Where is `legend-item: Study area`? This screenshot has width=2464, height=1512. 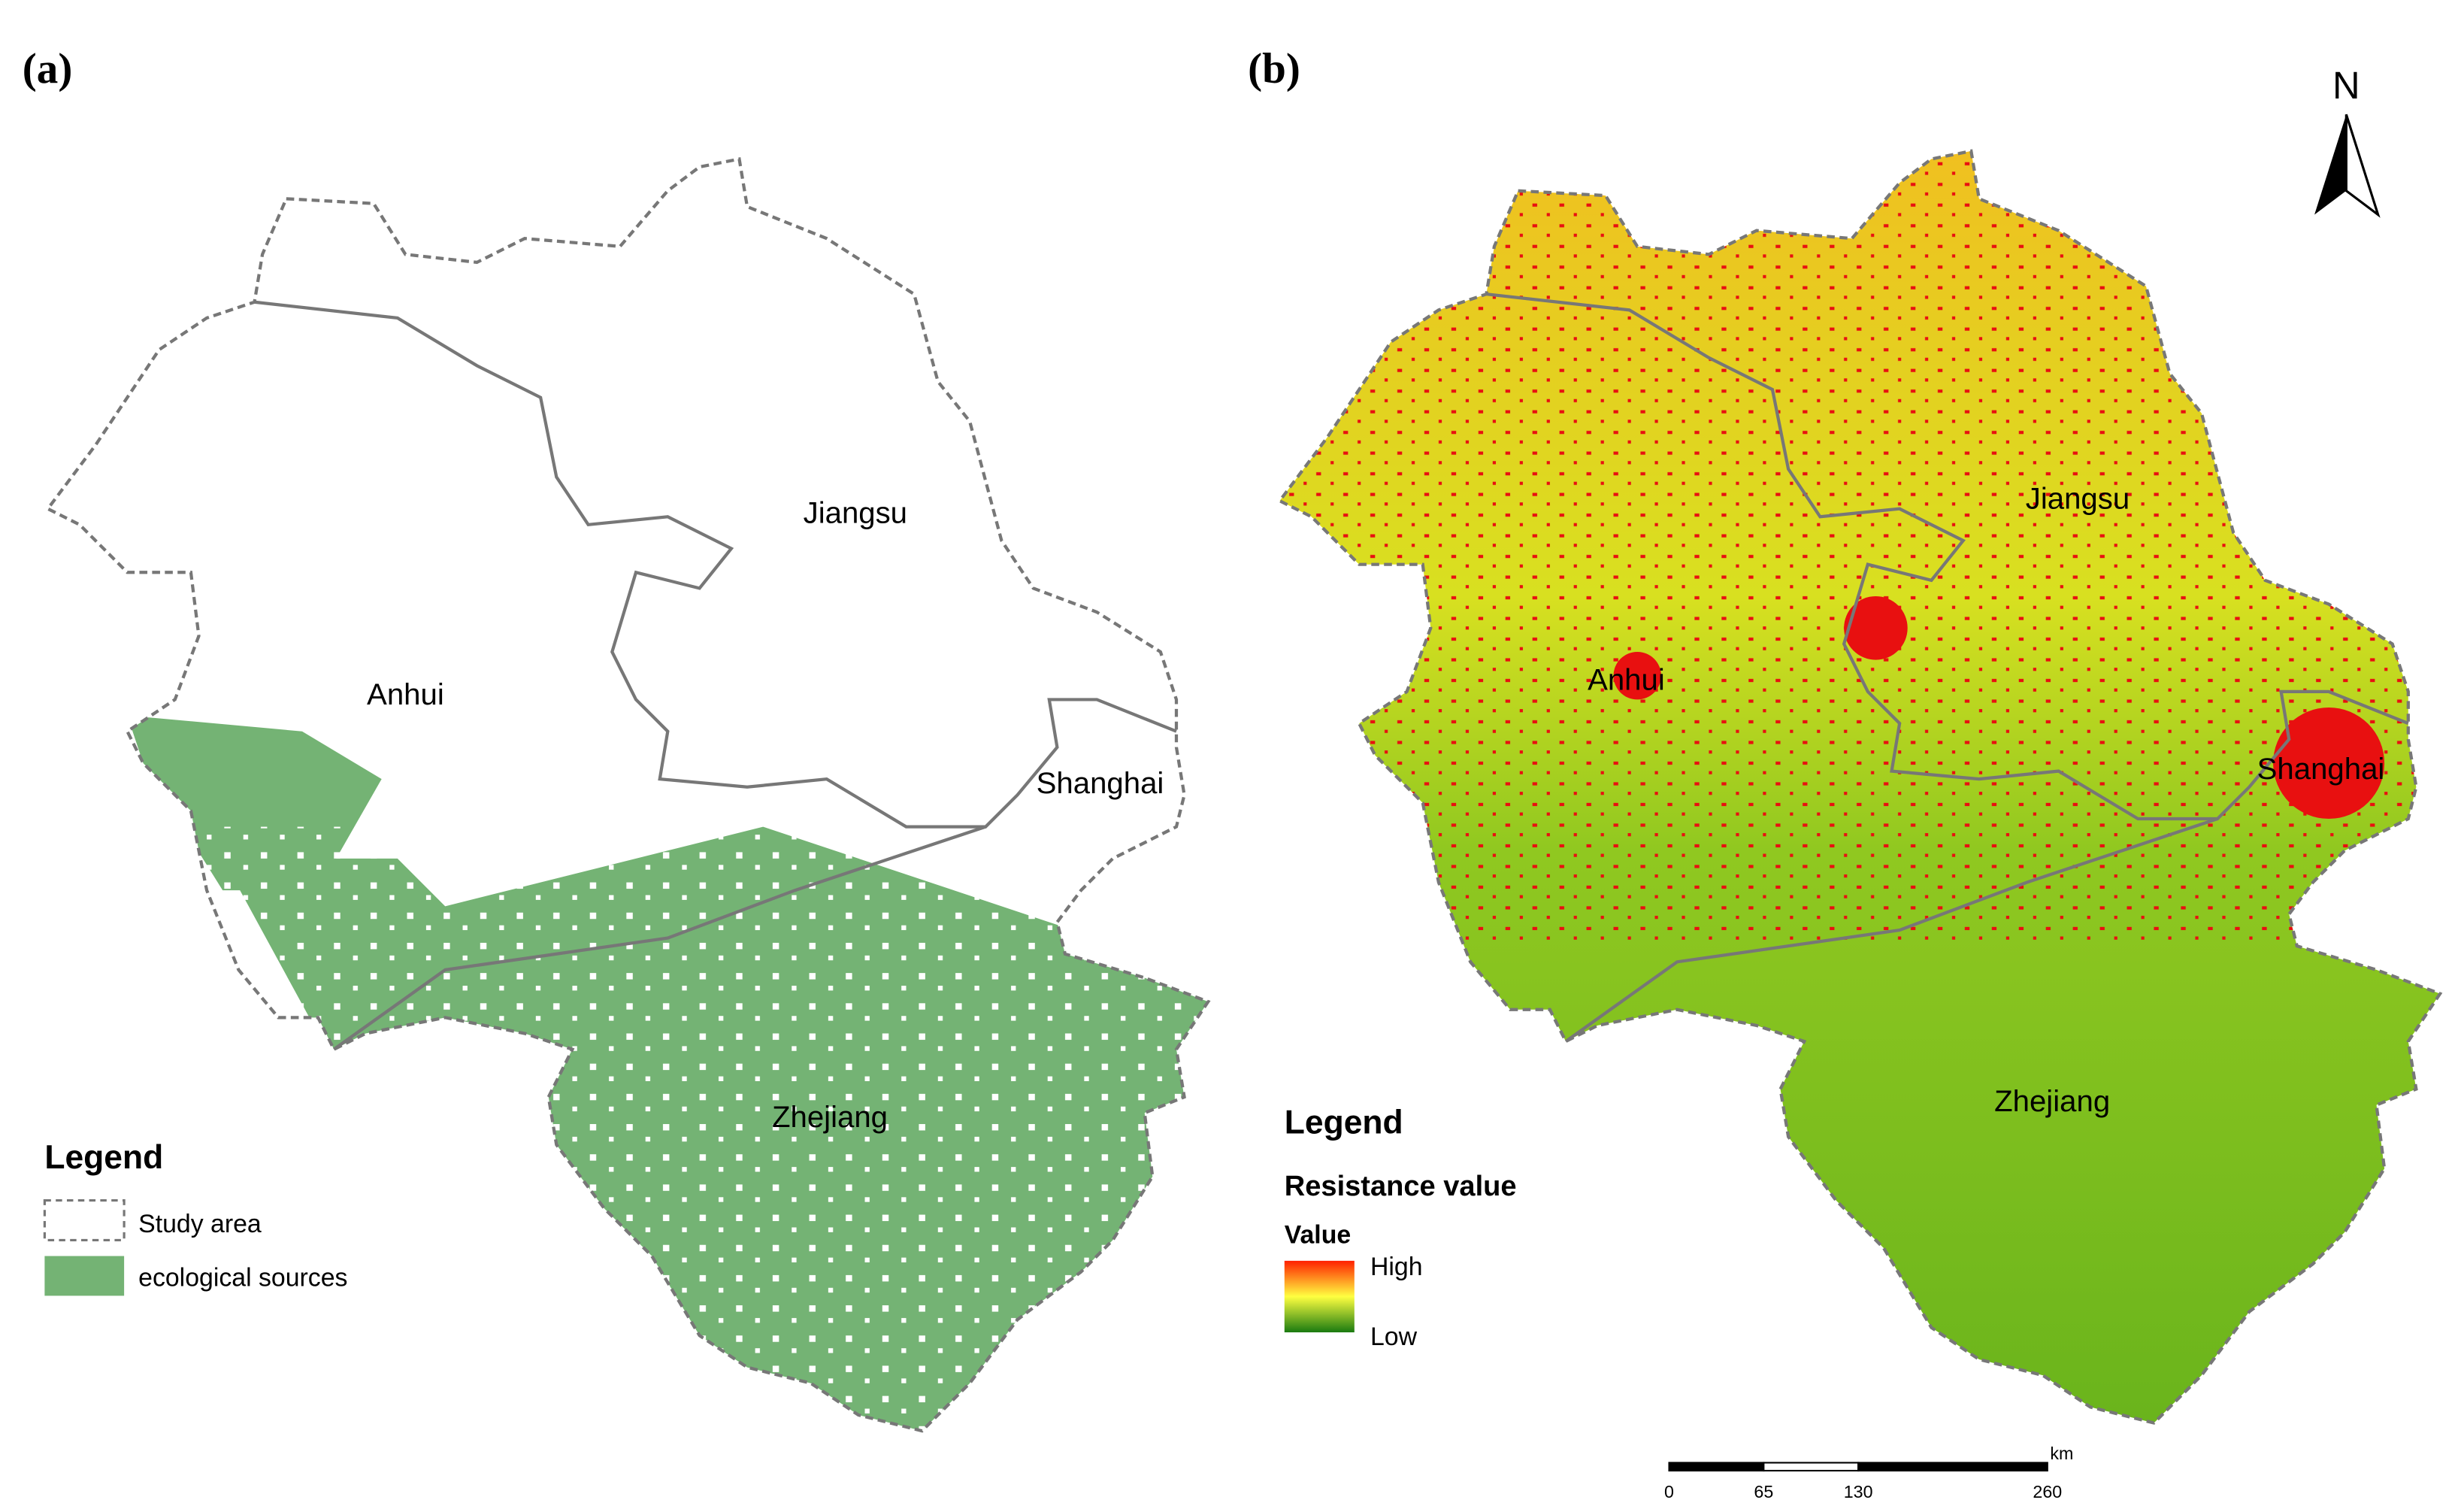 legend-item: Study area is located at coordinates (200, 1224).